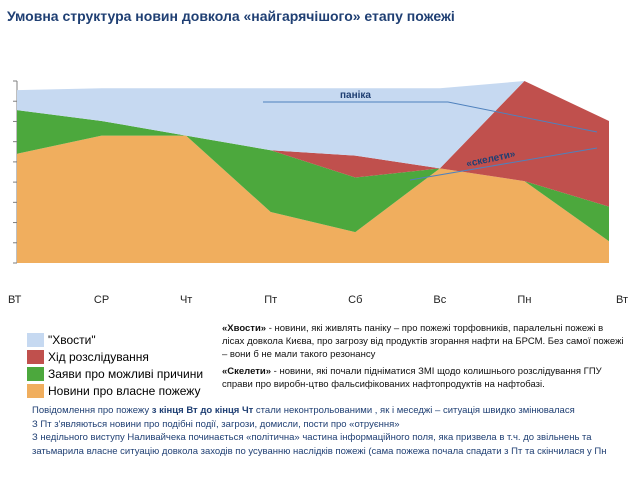  What do you see at coordinates (503, 164) in the screenshot?
I see `skeletons-pointer-line` at bounding box center [503, 164].